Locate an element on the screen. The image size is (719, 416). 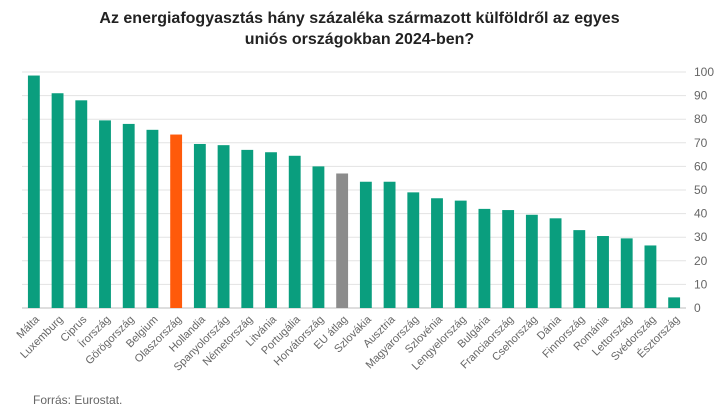
y-tick-label: 40 is located at coordinates (701, 214).